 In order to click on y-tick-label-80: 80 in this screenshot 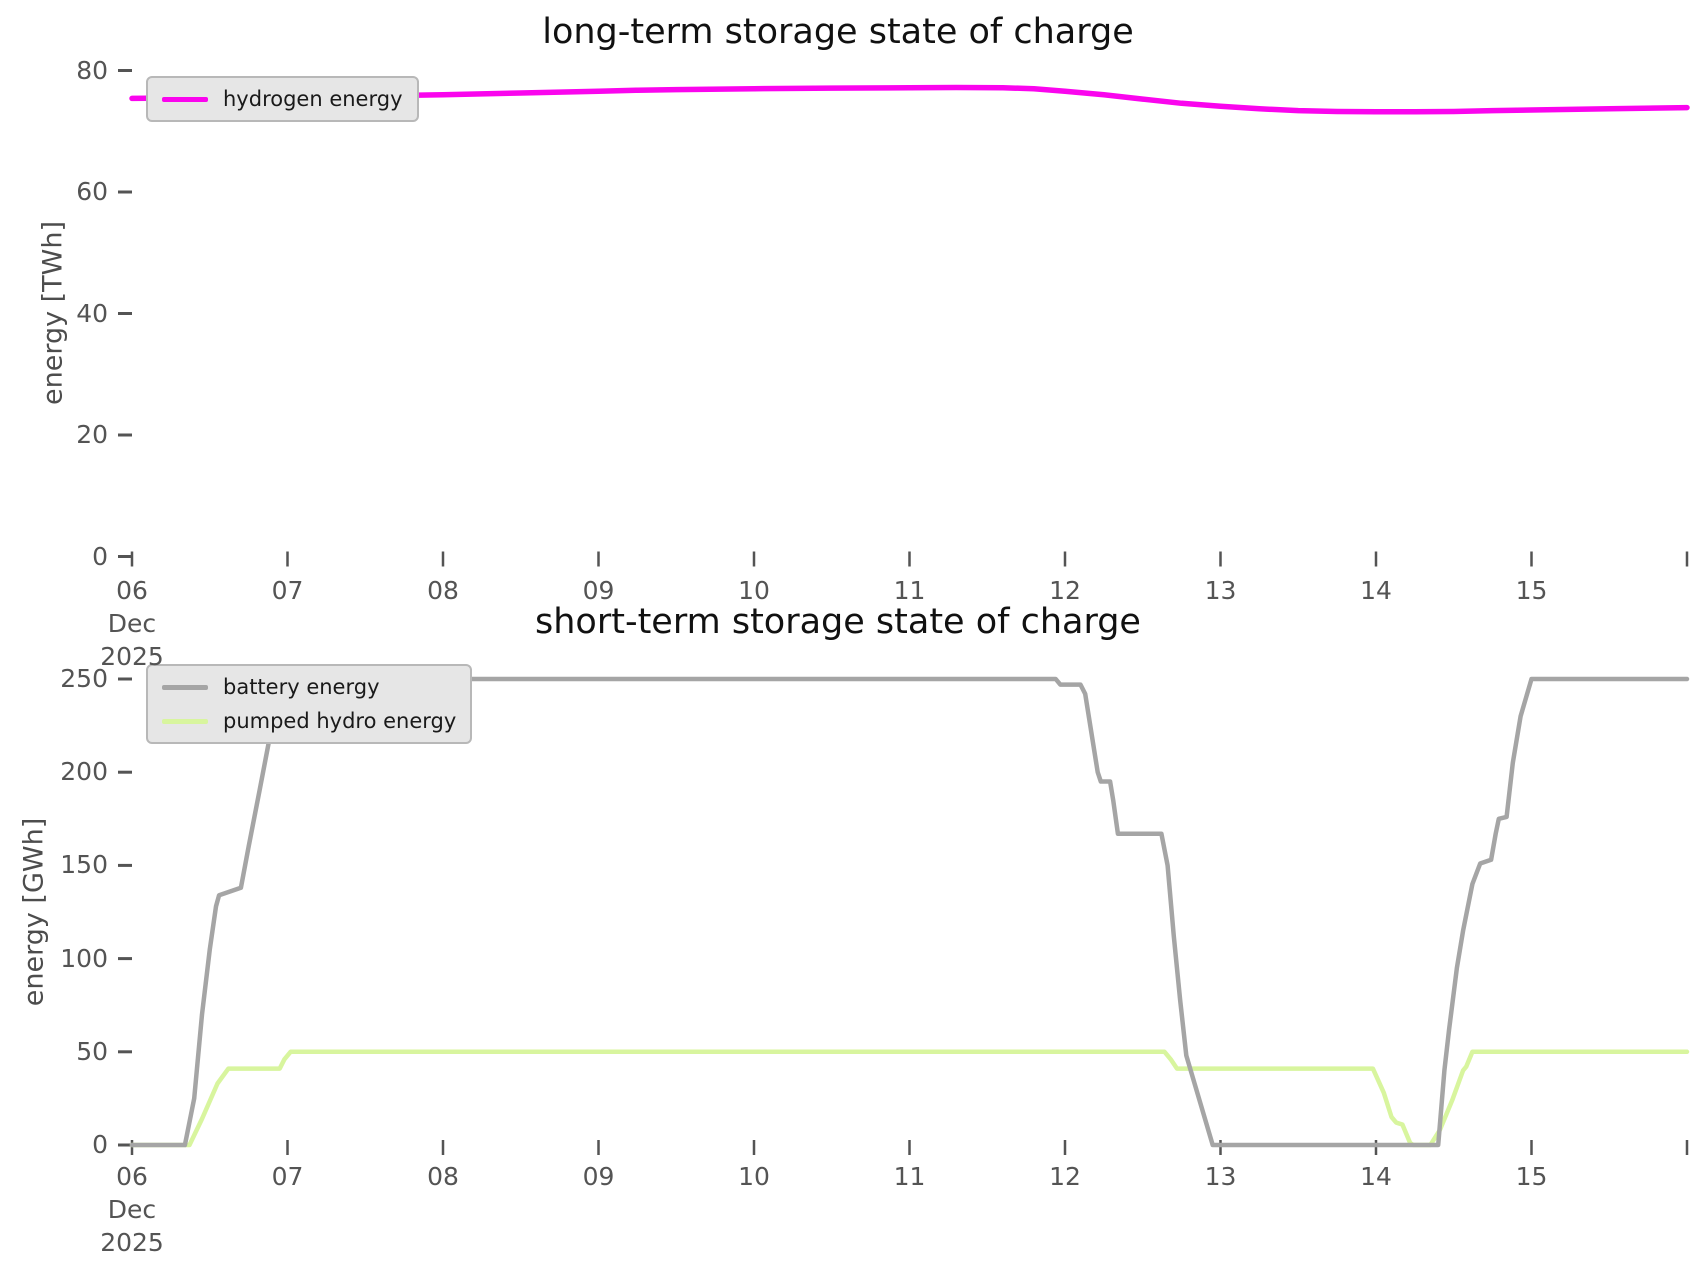, I will do `click(92, 70)`.